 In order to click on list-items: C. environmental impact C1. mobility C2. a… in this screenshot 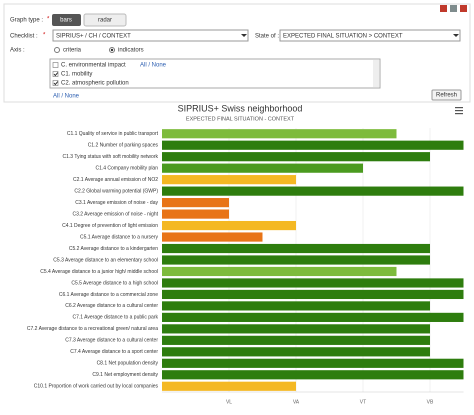, I will do `click(90, 74)`.